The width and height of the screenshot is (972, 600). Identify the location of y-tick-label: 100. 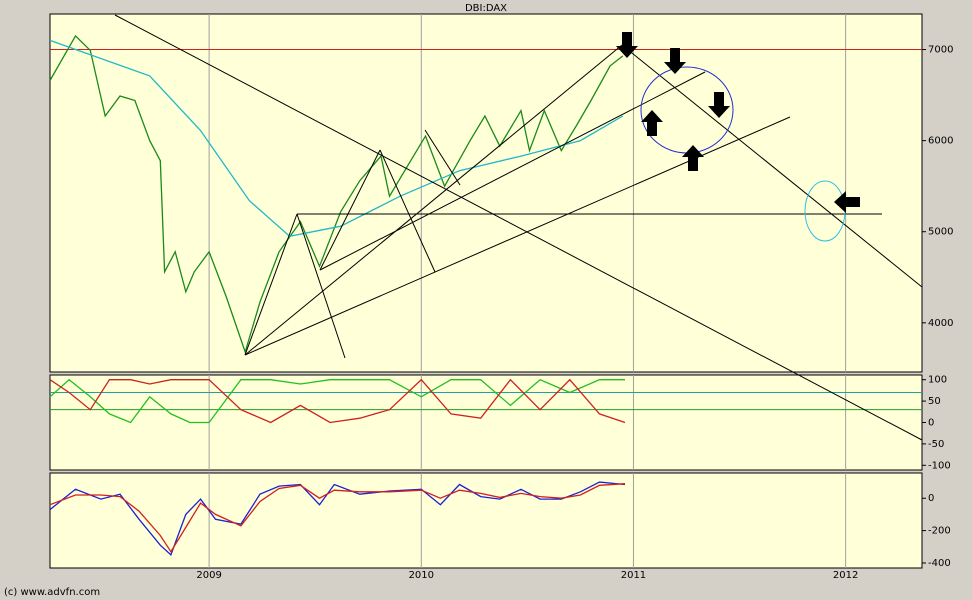
(937, 380).